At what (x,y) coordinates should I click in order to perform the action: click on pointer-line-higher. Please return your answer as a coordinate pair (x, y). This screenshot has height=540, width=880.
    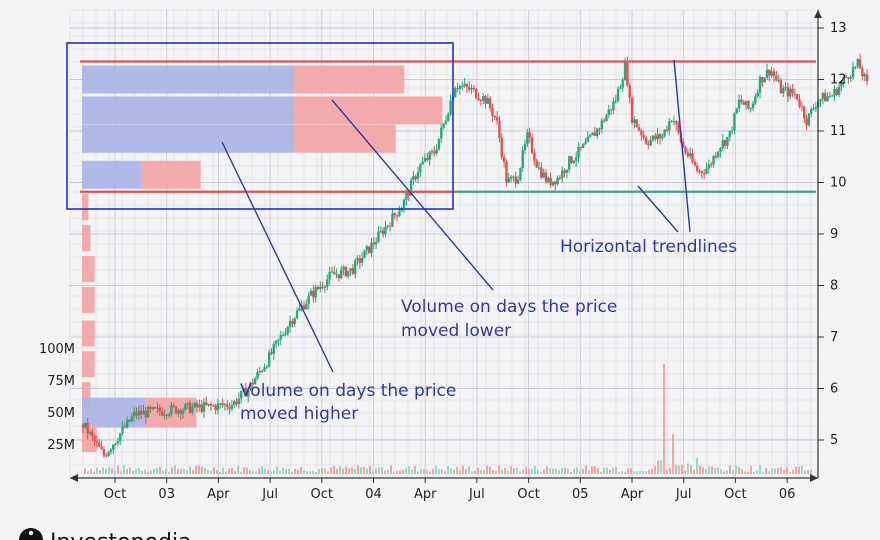
    Looking at the image, I should click on (277, 257).